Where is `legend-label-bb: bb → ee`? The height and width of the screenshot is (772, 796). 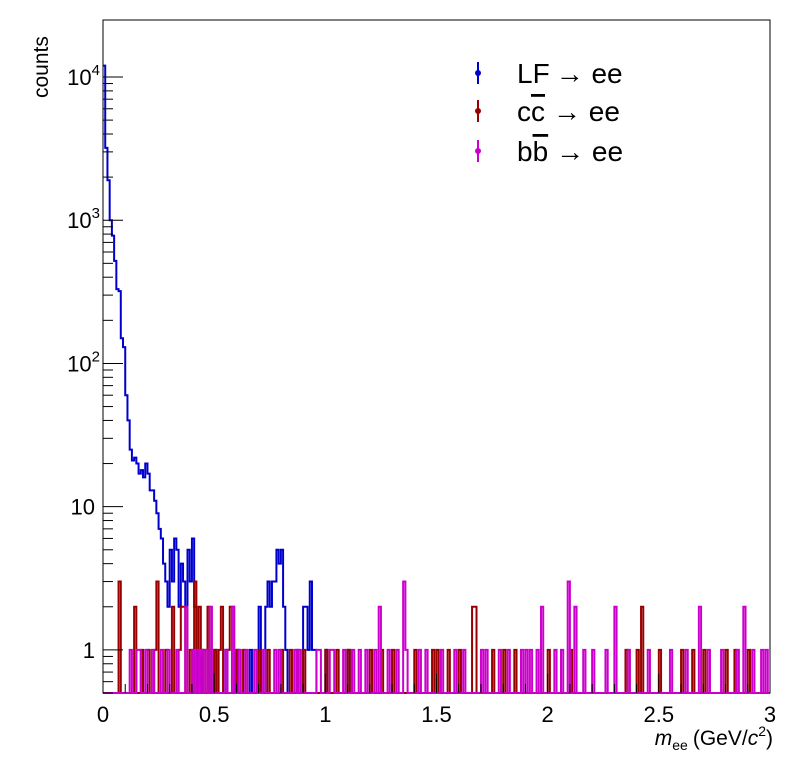 legend-label-bb: bb → ee is located at coordinates (570, 151).